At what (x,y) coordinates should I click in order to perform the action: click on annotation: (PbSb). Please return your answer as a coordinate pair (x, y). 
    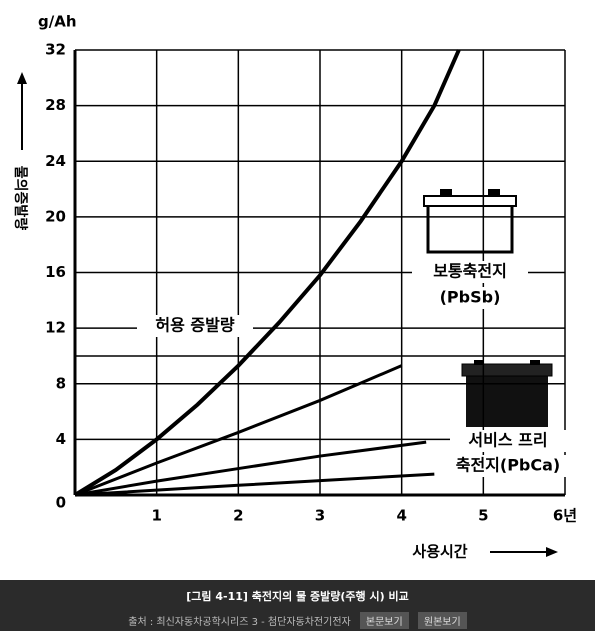
    Looking at the image, I should click on (470, 297).